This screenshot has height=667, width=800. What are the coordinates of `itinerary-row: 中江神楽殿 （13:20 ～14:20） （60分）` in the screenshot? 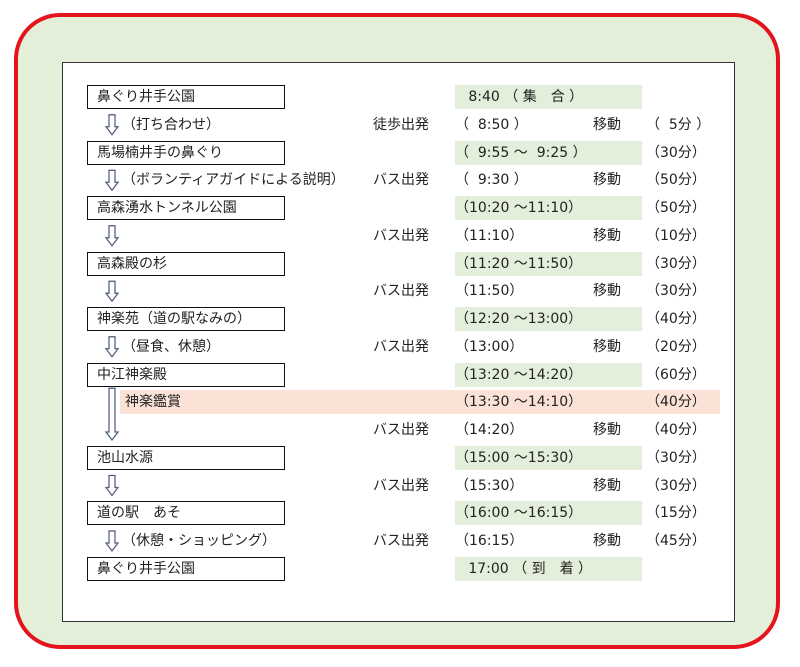 It's located at (400, 374).